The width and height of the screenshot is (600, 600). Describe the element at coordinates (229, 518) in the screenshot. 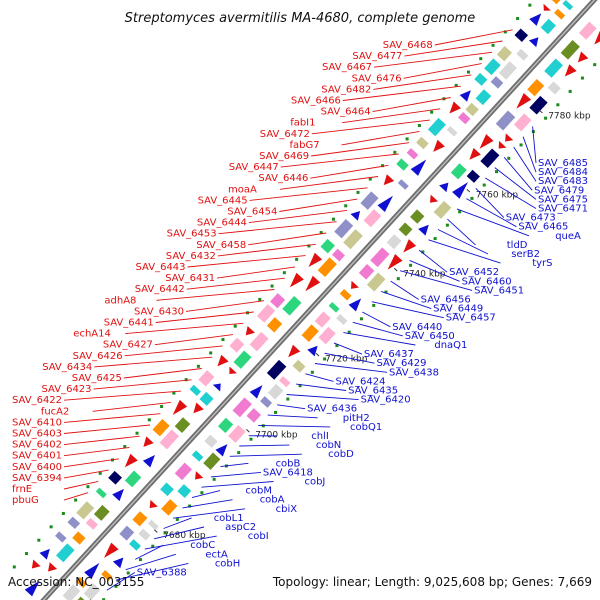

I see `reverse-gene-label: cobL1` at that location.